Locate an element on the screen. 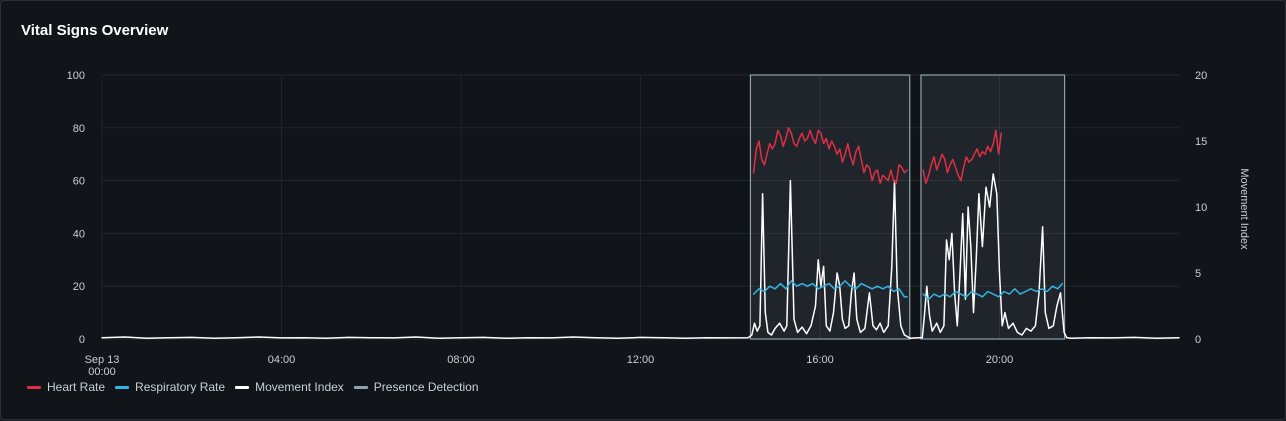  y-left-tick-label: 60 is located at coordinates (79, 182).